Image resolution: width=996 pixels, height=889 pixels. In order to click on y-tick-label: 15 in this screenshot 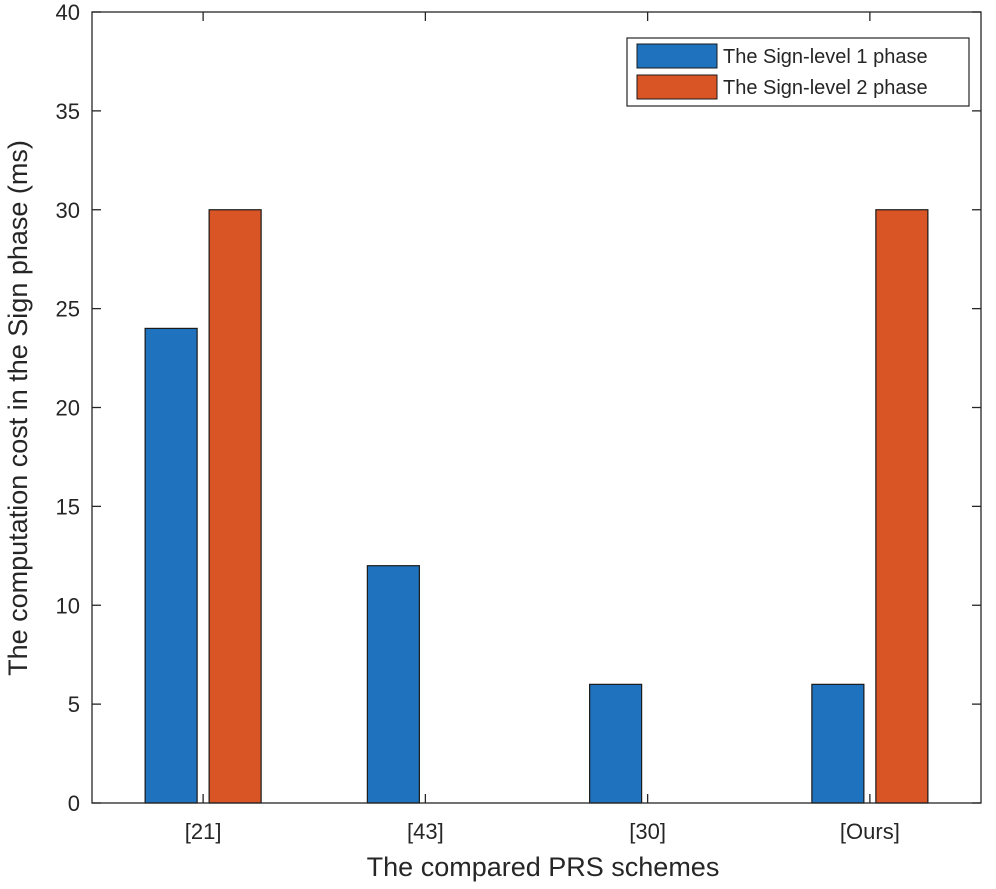, I will do `click(68, 506)`.